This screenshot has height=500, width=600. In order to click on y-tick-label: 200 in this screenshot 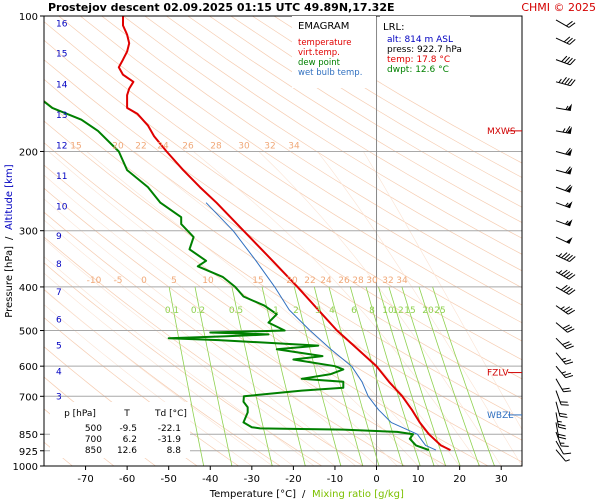, I will do `click(28, 152)`.